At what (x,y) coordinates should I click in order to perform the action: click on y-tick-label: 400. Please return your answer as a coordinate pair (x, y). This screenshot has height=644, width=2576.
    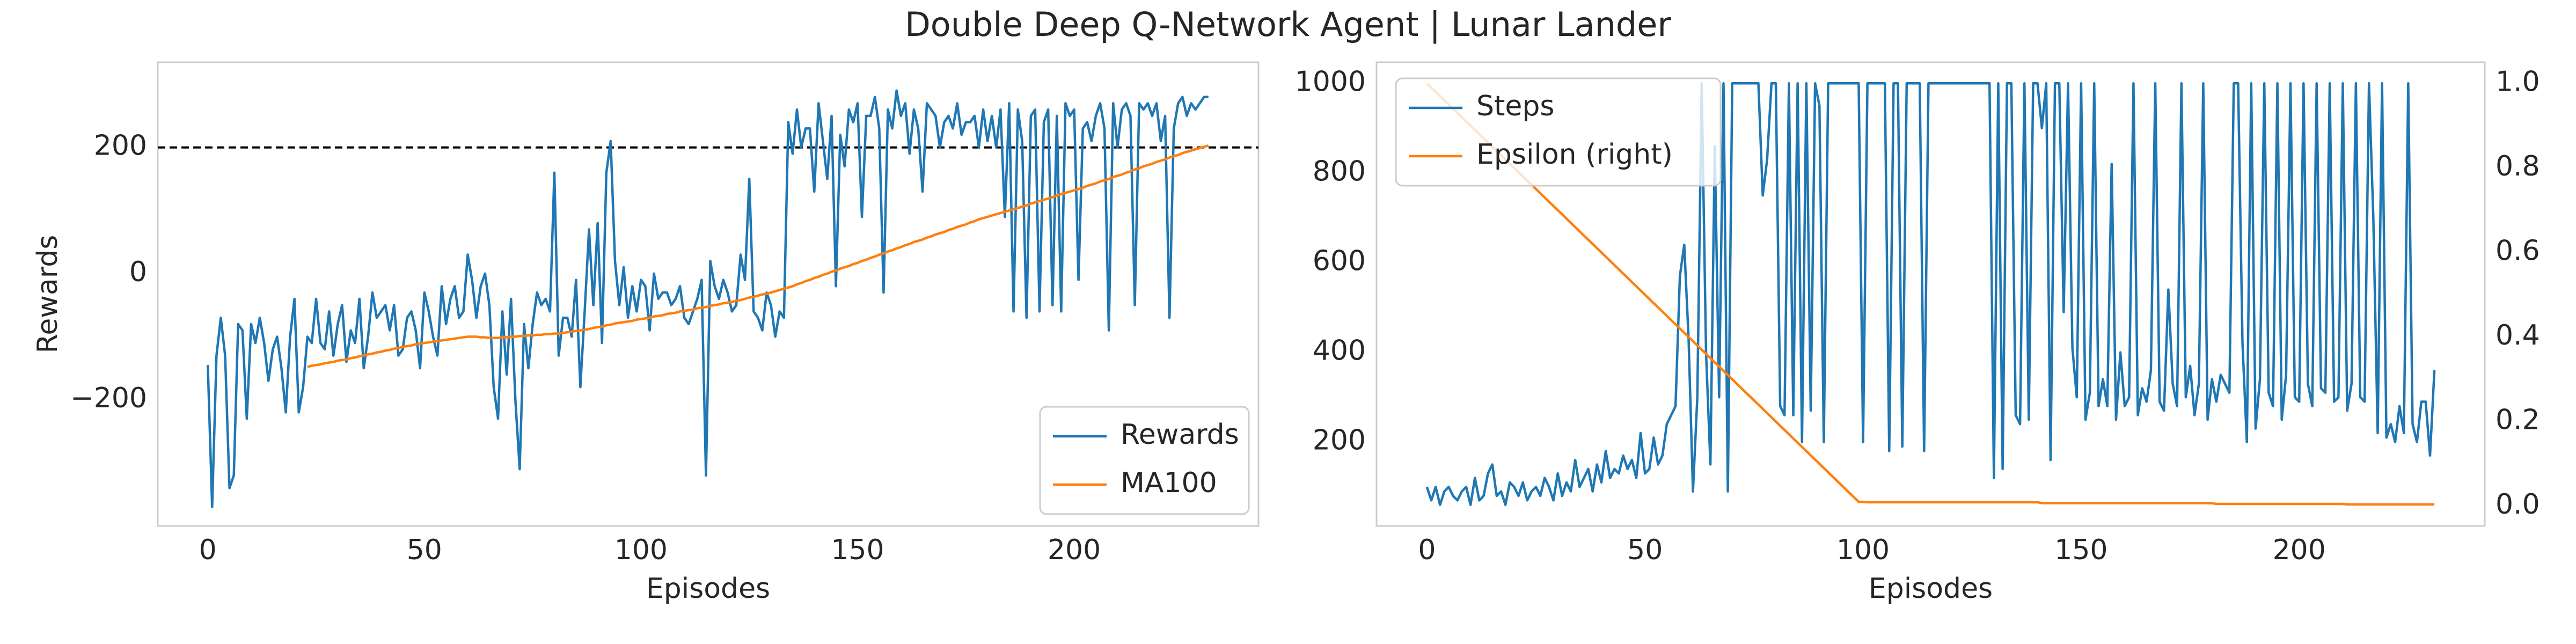
    Looking at the image, I should click on (1339, 351).